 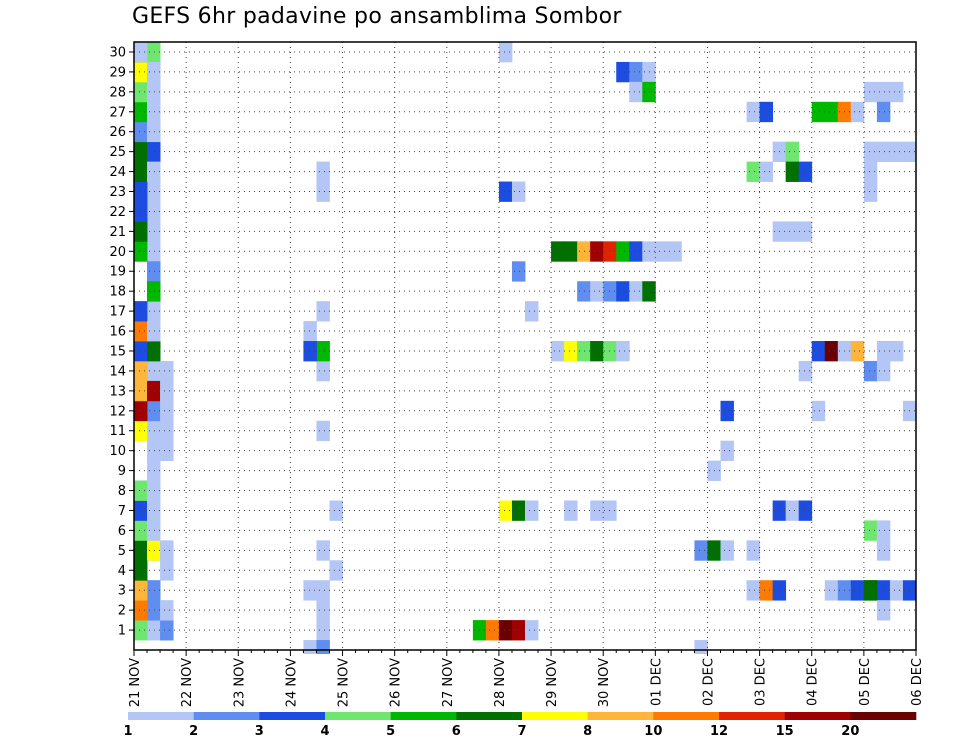 What do you see at coordinates (117, 332) in the screenshot?
I see `y-tick-label: 16` at bounding box center [117, 332].